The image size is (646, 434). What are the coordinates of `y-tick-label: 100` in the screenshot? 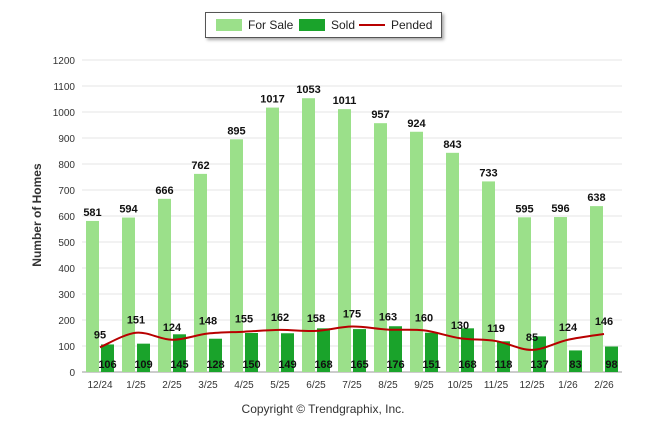 It's located at (66, 347).